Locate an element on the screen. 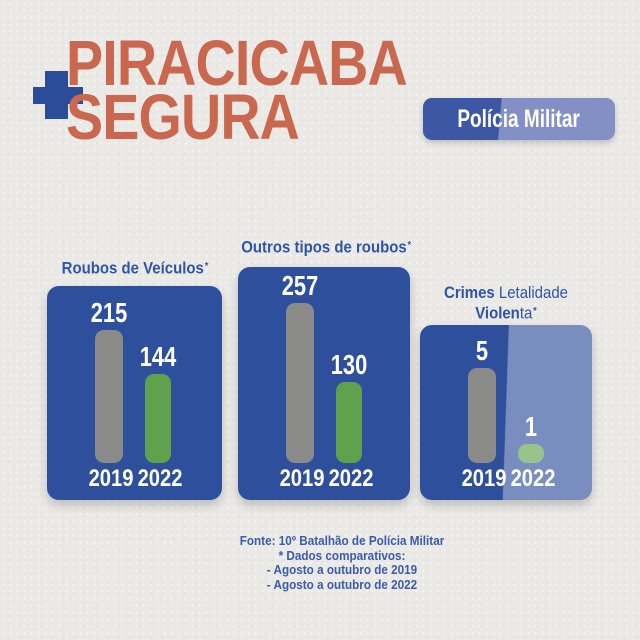 The width and height of the screenshot is (640, 640). bar-value-2022: 144 is located at coordinates (158, 356).